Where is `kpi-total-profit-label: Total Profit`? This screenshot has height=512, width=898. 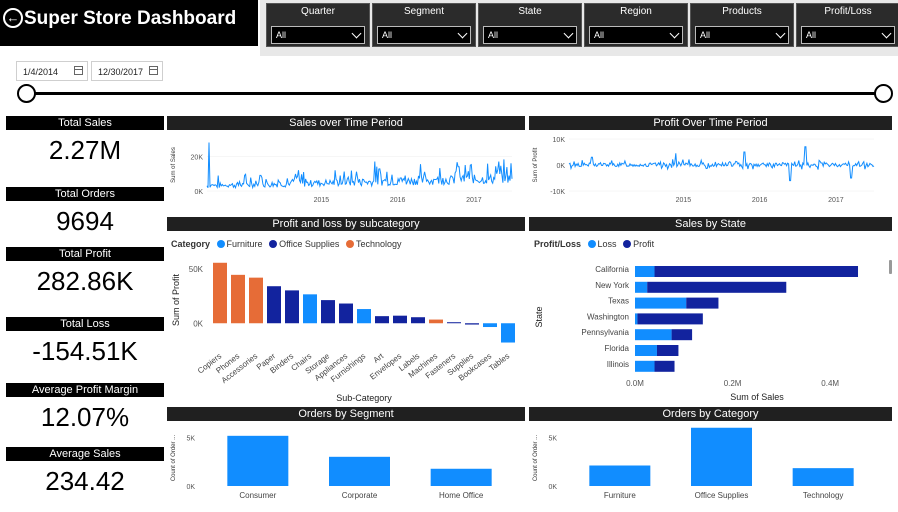
kpi-total-profit-label: Total Profit is located at coordinates (85, 254).